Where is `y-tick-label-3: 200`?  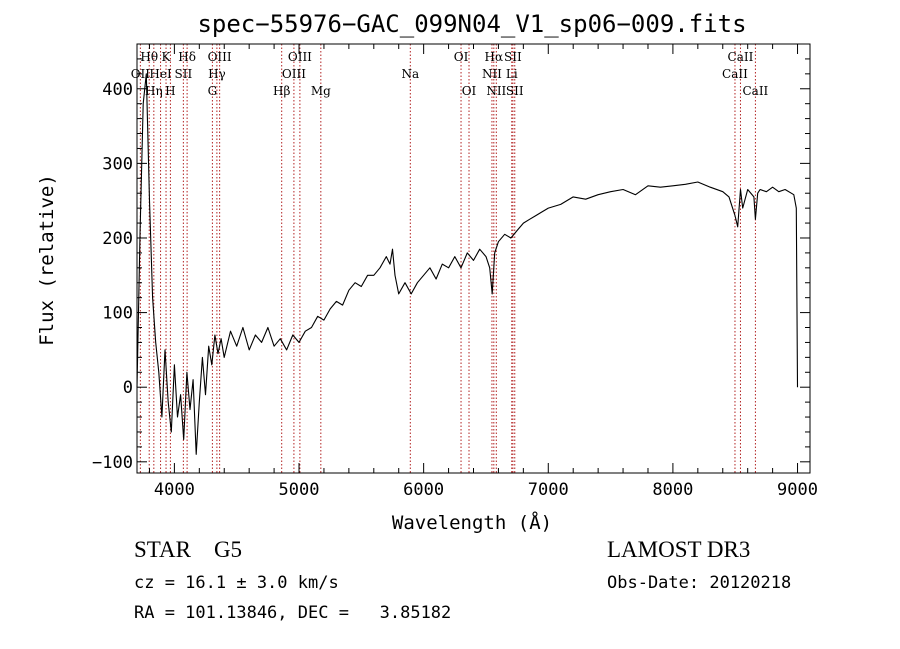 y-tick-label-3: 200 is located at coordinates (117, 239).